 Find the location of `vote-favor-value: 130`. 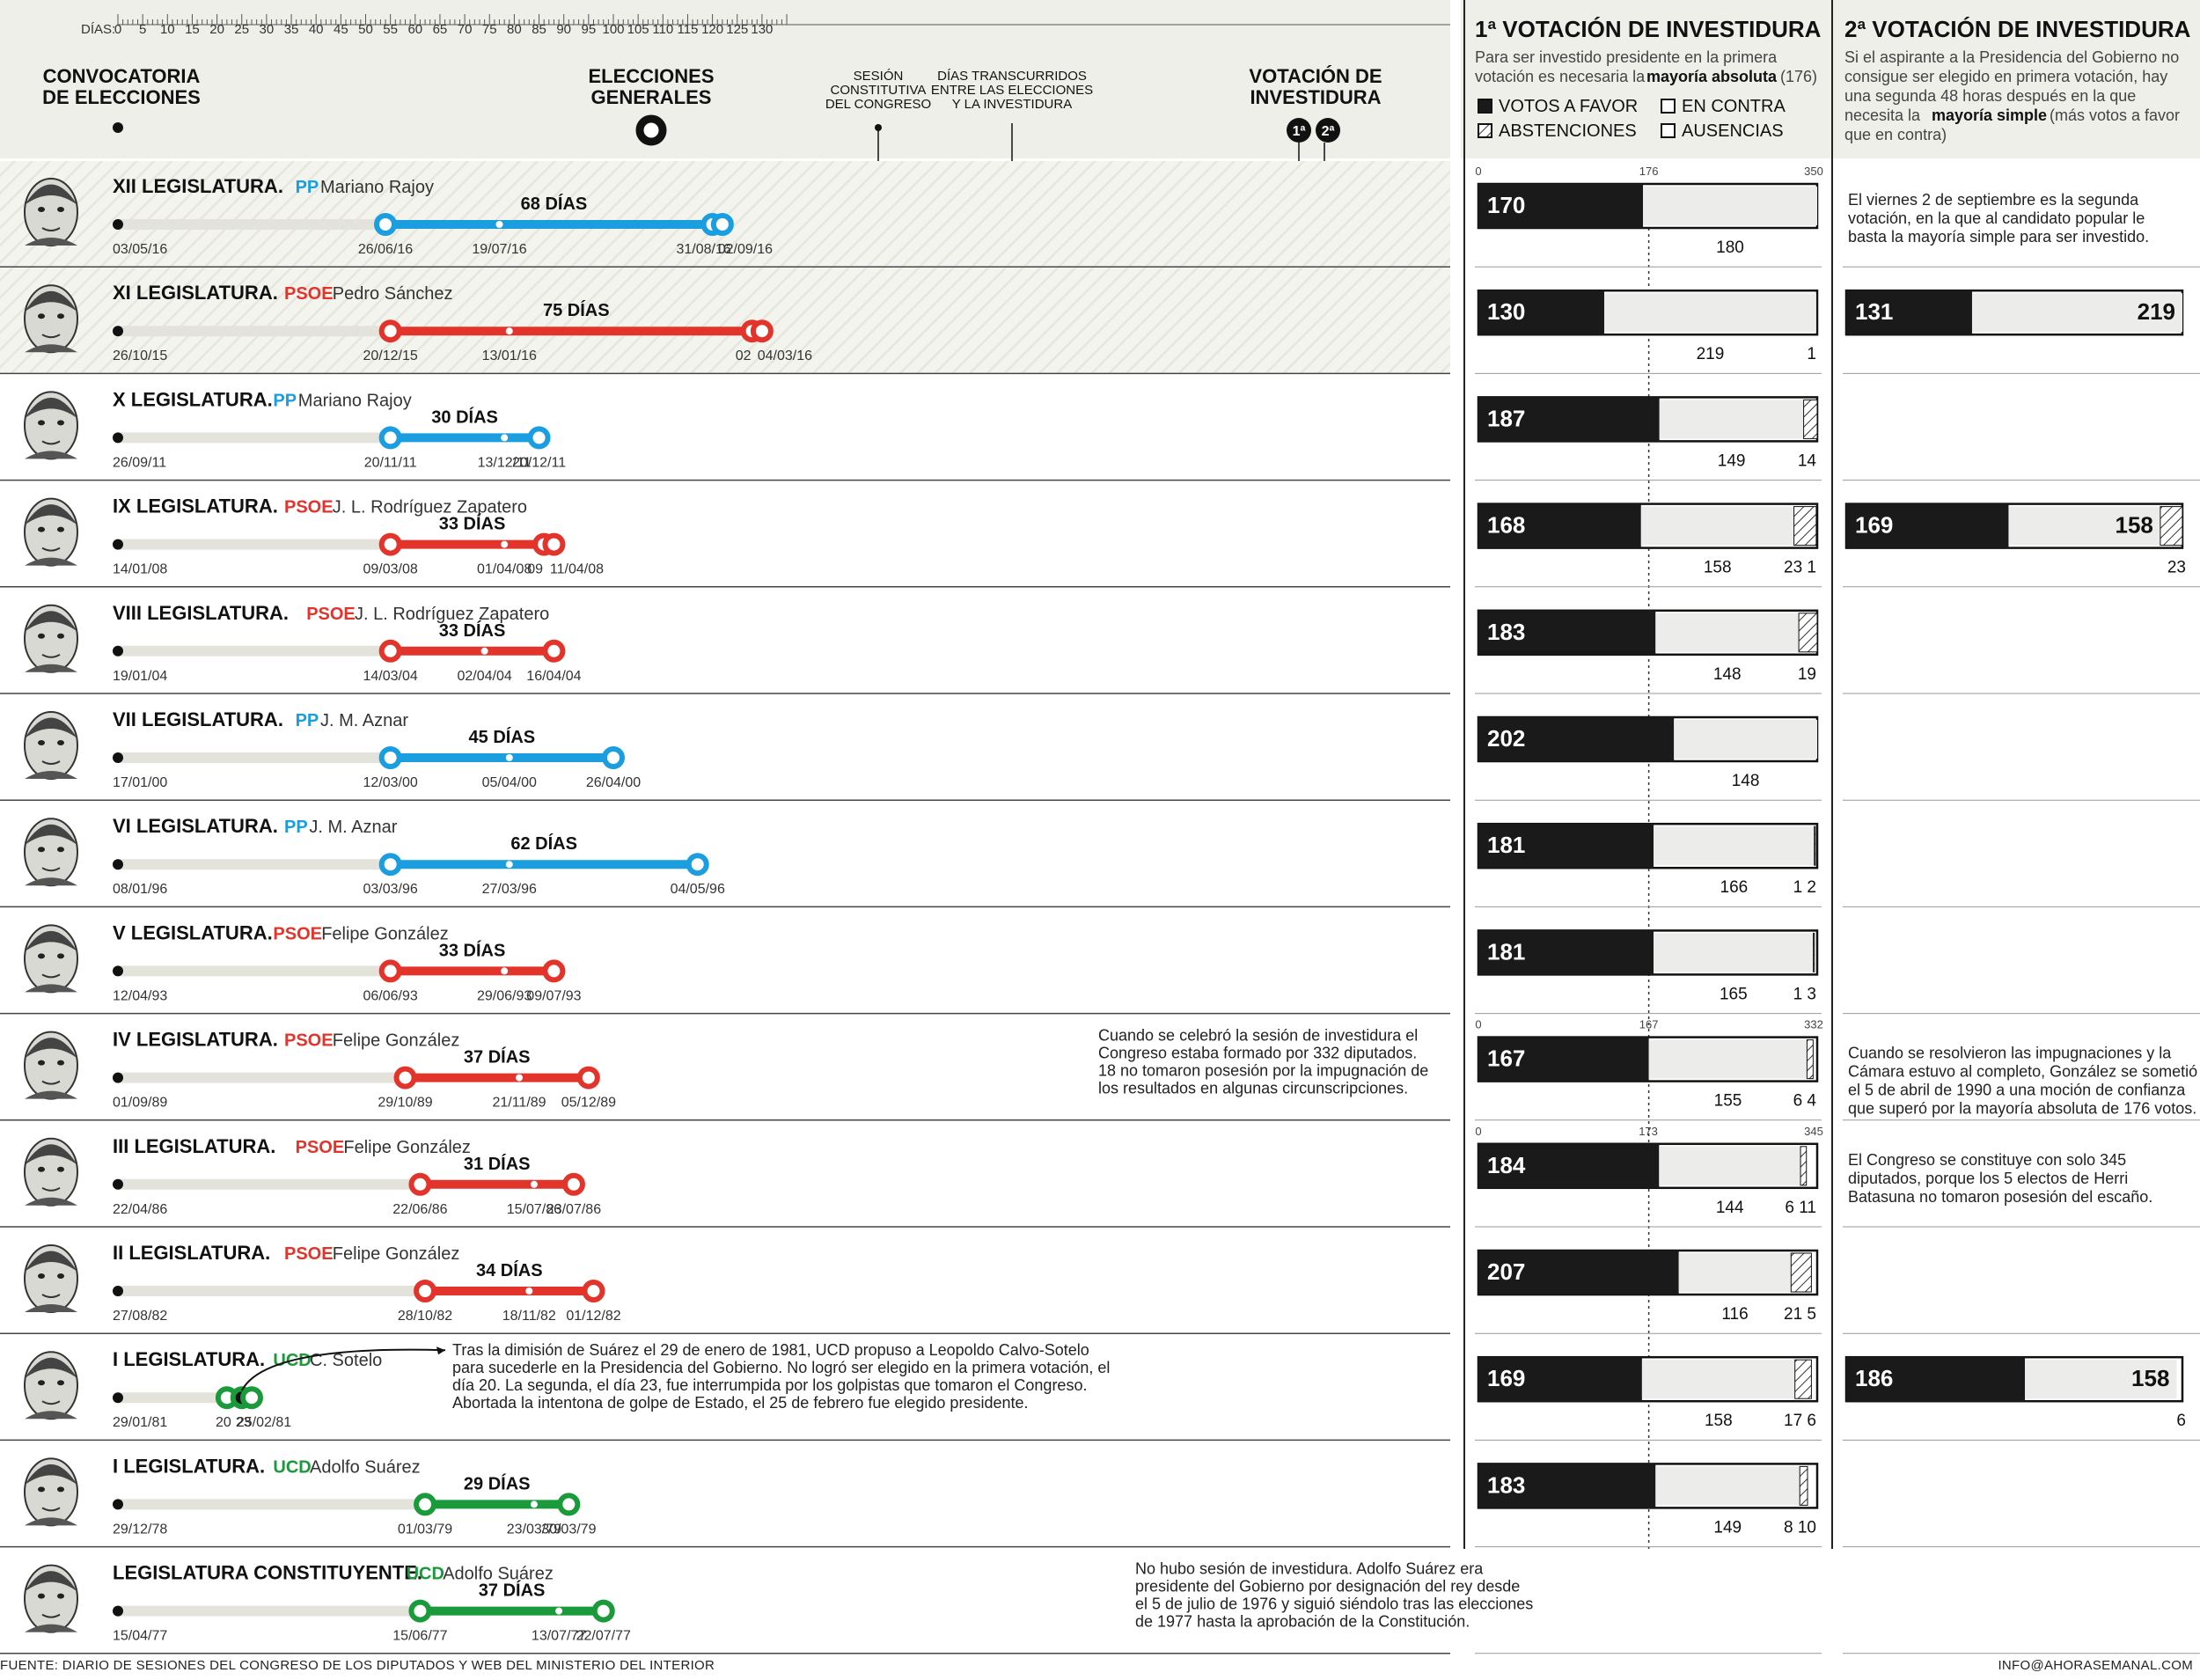

vote-favor-value: 130 is located at coordinates (1506, 311).